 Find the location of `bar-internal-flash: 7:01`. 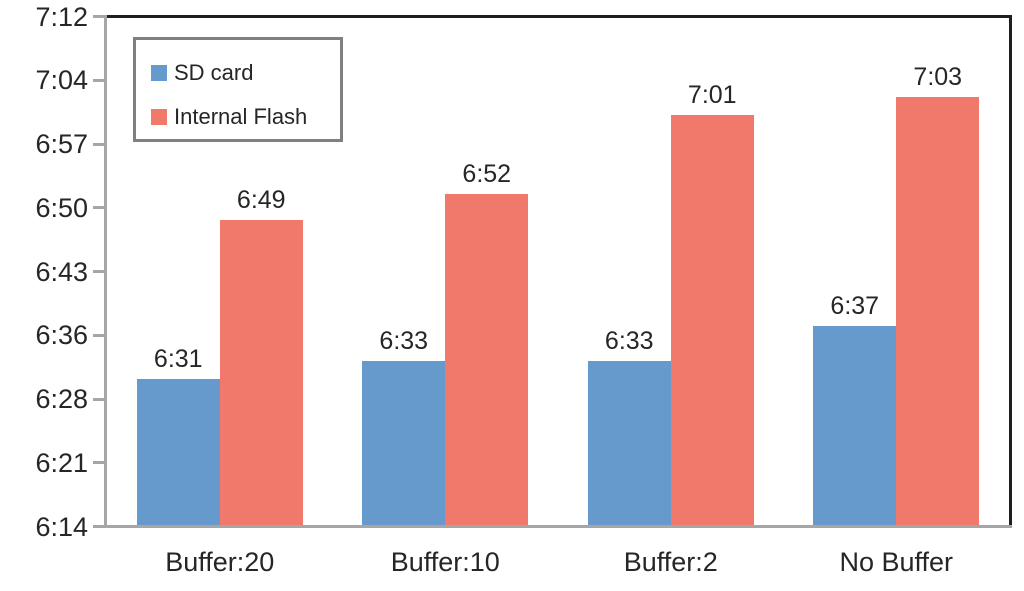

bar-internal-flash: 7:01 is located at coordinates (712, 303).